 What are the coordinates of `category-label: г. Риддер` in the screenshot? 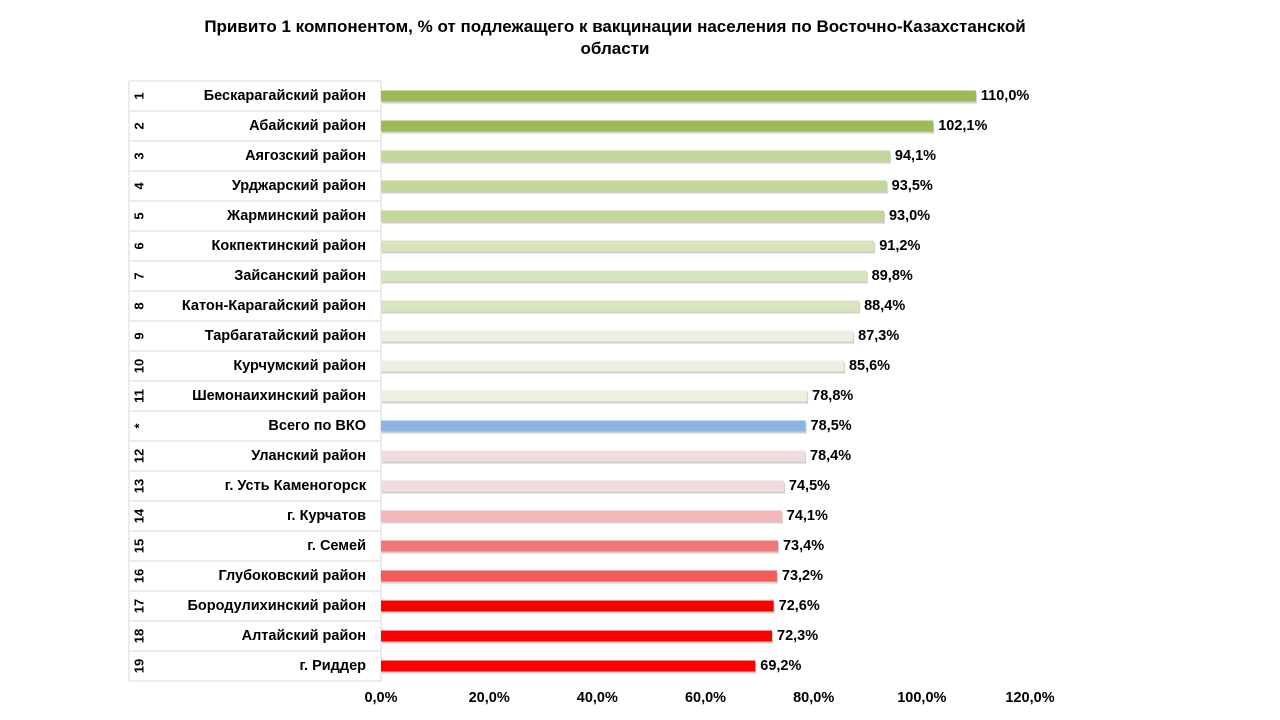 It's located at (332, 666).